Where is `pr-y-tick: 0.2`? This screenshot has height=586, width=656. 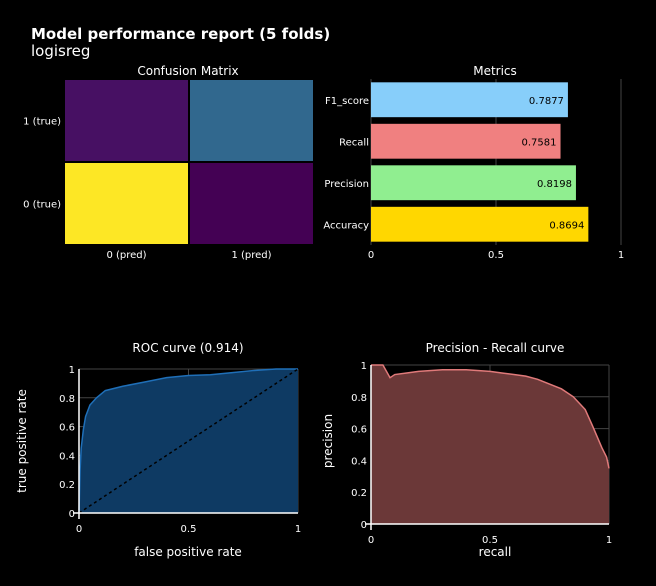
pr-y-tick: 0.2 is located at coordinates (359, 493).